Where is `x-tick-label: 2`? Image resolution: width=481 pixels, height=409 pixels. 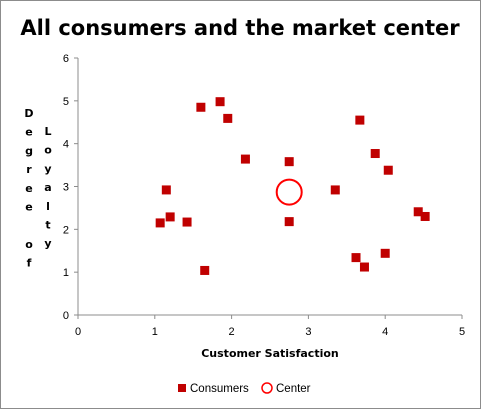 x-tick-label: 2 is located at coordinates (232, 332).